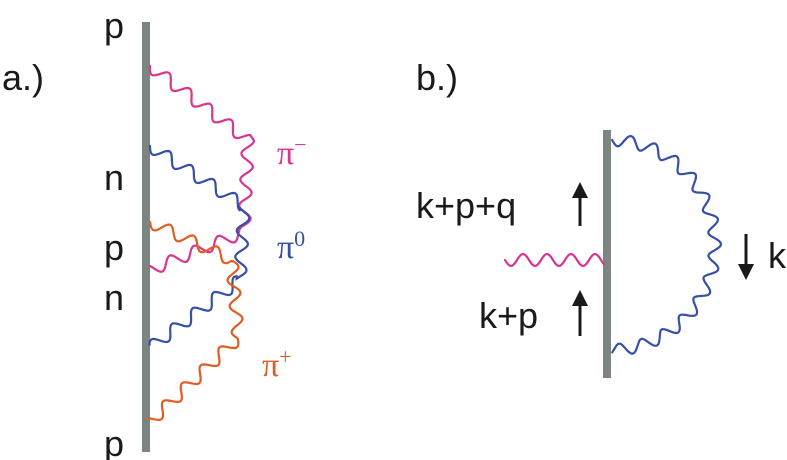 This screenshot has height=460, width=787. I want to click on pi-plus-label: π+, so click(277, 364).